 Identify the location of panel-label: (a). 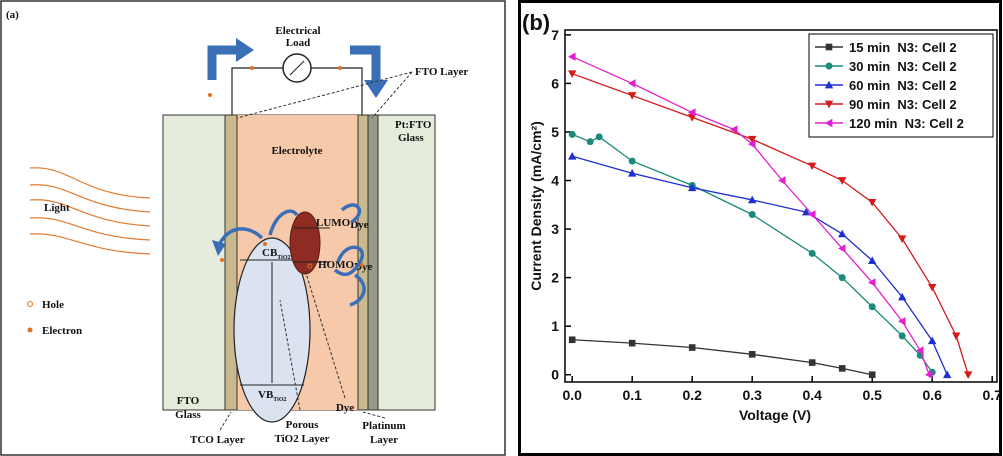
(12, 15).